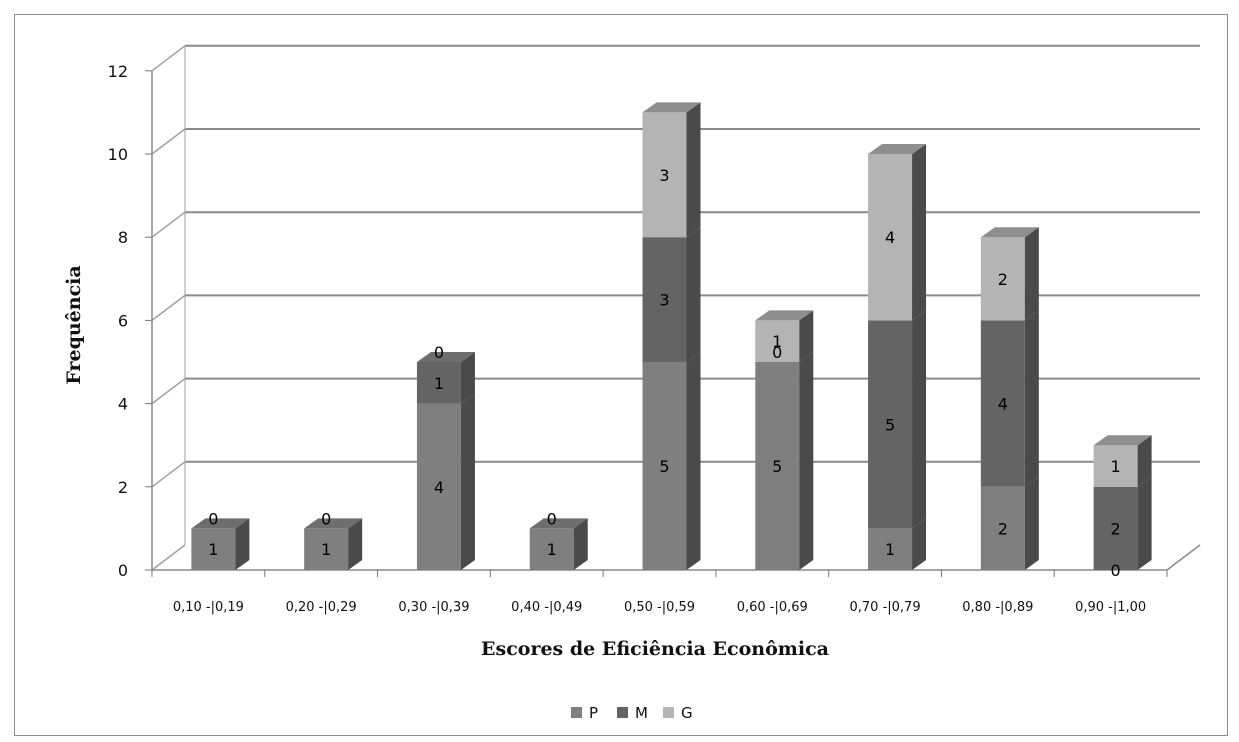  What do you see at coordinates (772, 607) in the screenshot?
I see `x-tick-label: 0,60 -|0,69` at bounding box center [772, 607].